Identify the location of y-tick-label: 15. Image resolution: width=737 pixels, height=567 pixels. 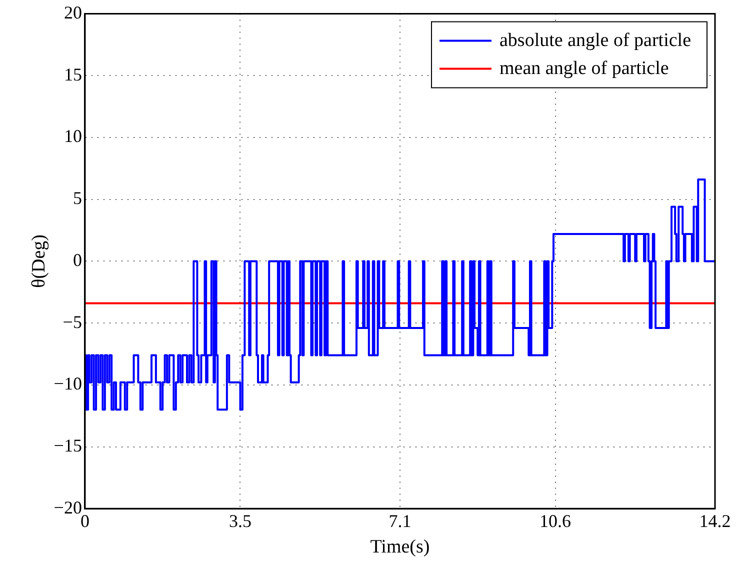
(73, 74).